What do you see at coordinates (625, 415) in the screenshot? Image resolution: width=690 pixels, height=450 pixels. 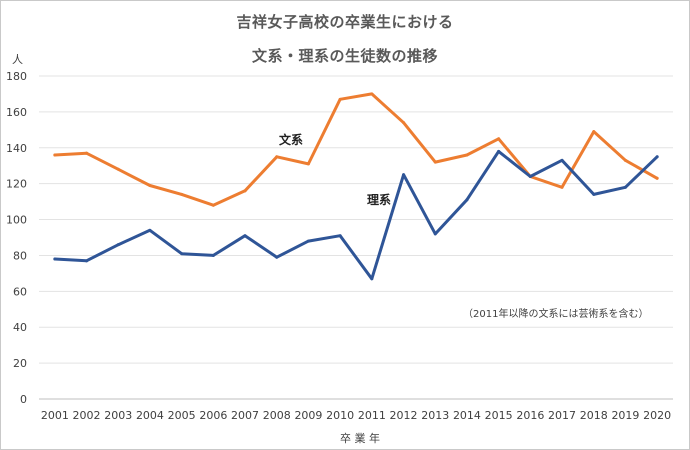 I see `x-tick-label: 2019` at bounding box center [625, 415].